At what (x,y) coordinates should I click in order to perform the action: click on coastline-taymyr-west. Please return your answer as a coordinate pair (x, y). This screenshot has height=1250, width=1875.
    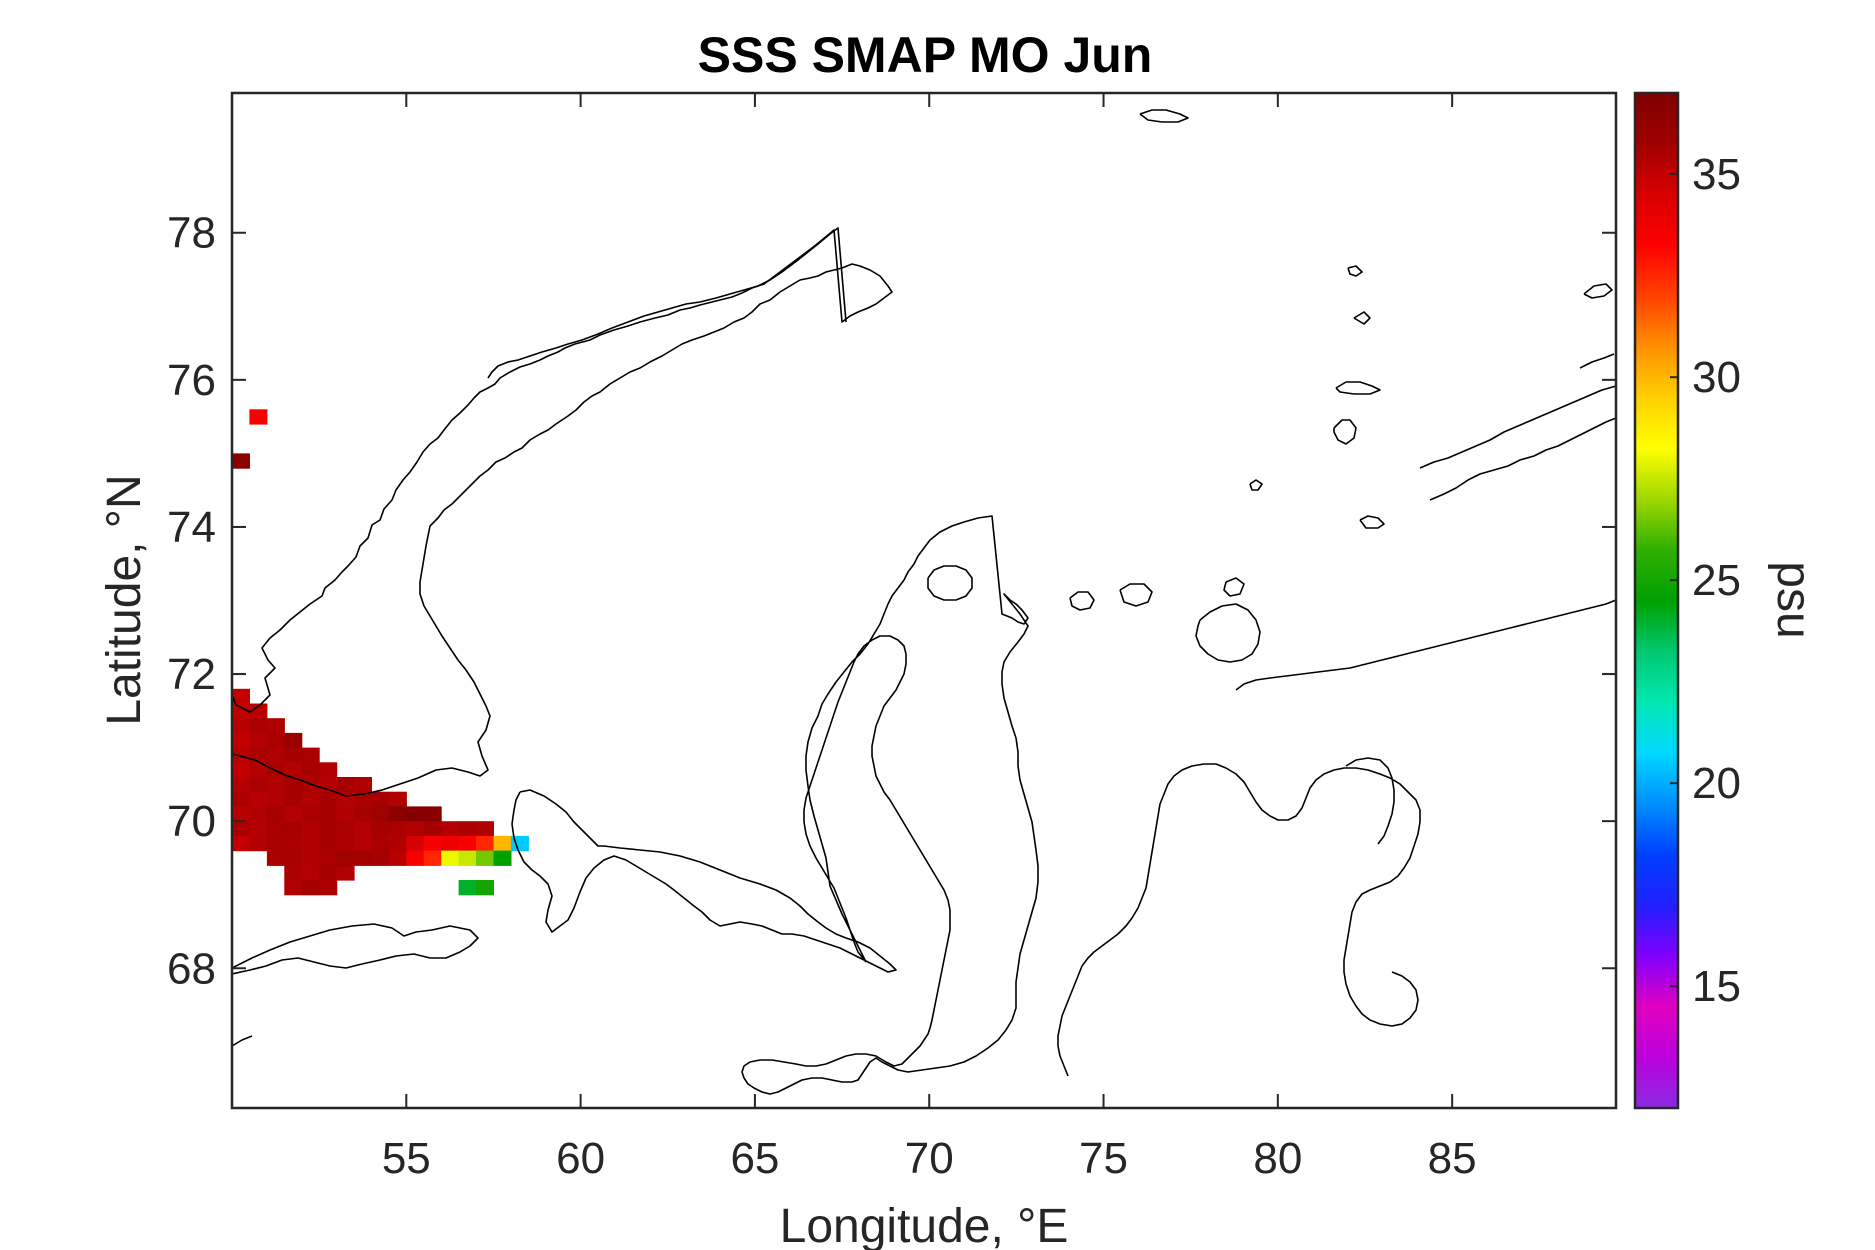
    Looking at the image, I should click on (1425, 645).